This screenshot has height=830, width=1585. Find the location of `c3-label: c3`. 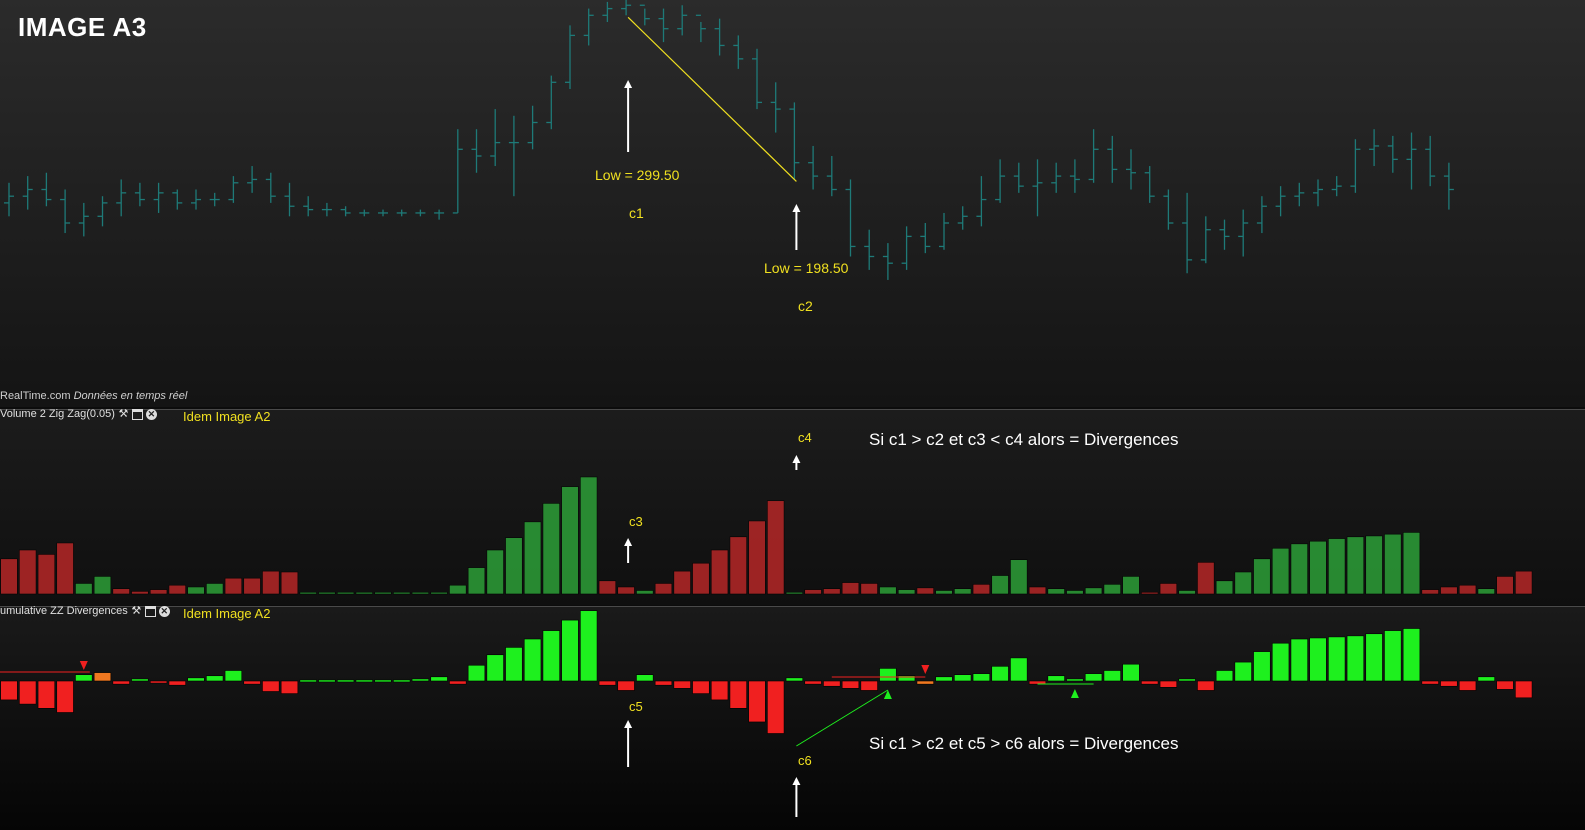

c3-label: c3 is located at coordinates (636, 521).